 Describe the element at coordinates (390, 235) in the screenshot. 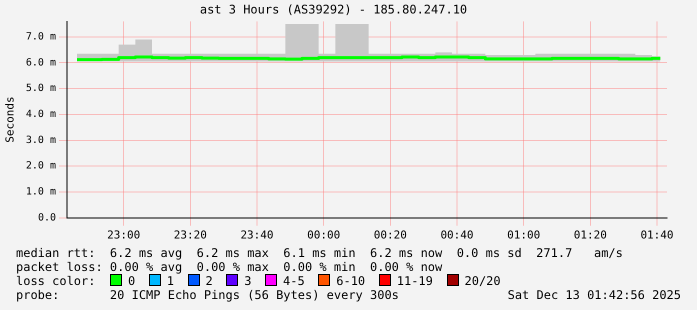

I see `x-tick-label: 00:20` at that location.